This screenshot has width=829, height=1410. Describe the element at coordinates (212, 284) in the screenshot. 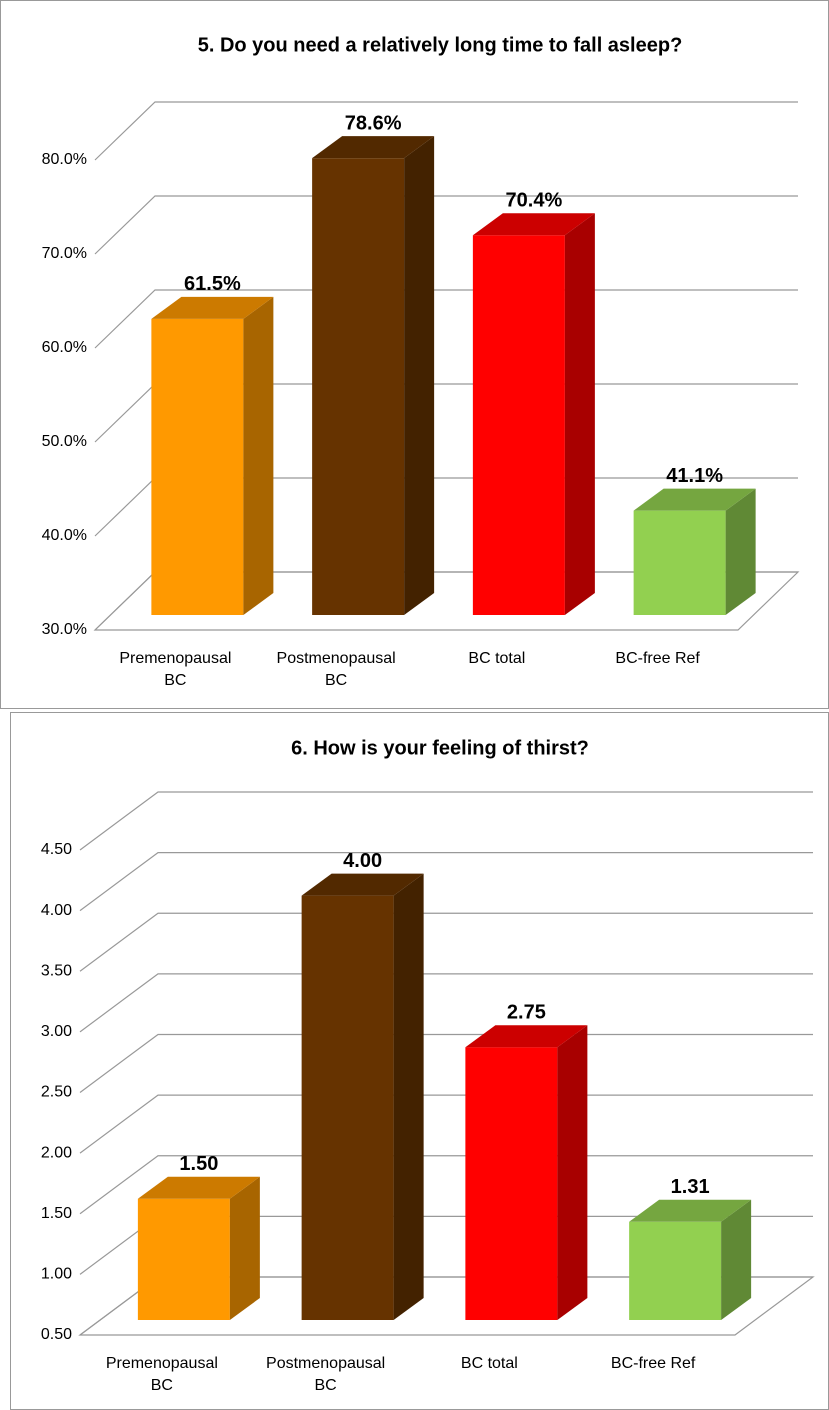

I see `value-label: 61.5%` at that location.